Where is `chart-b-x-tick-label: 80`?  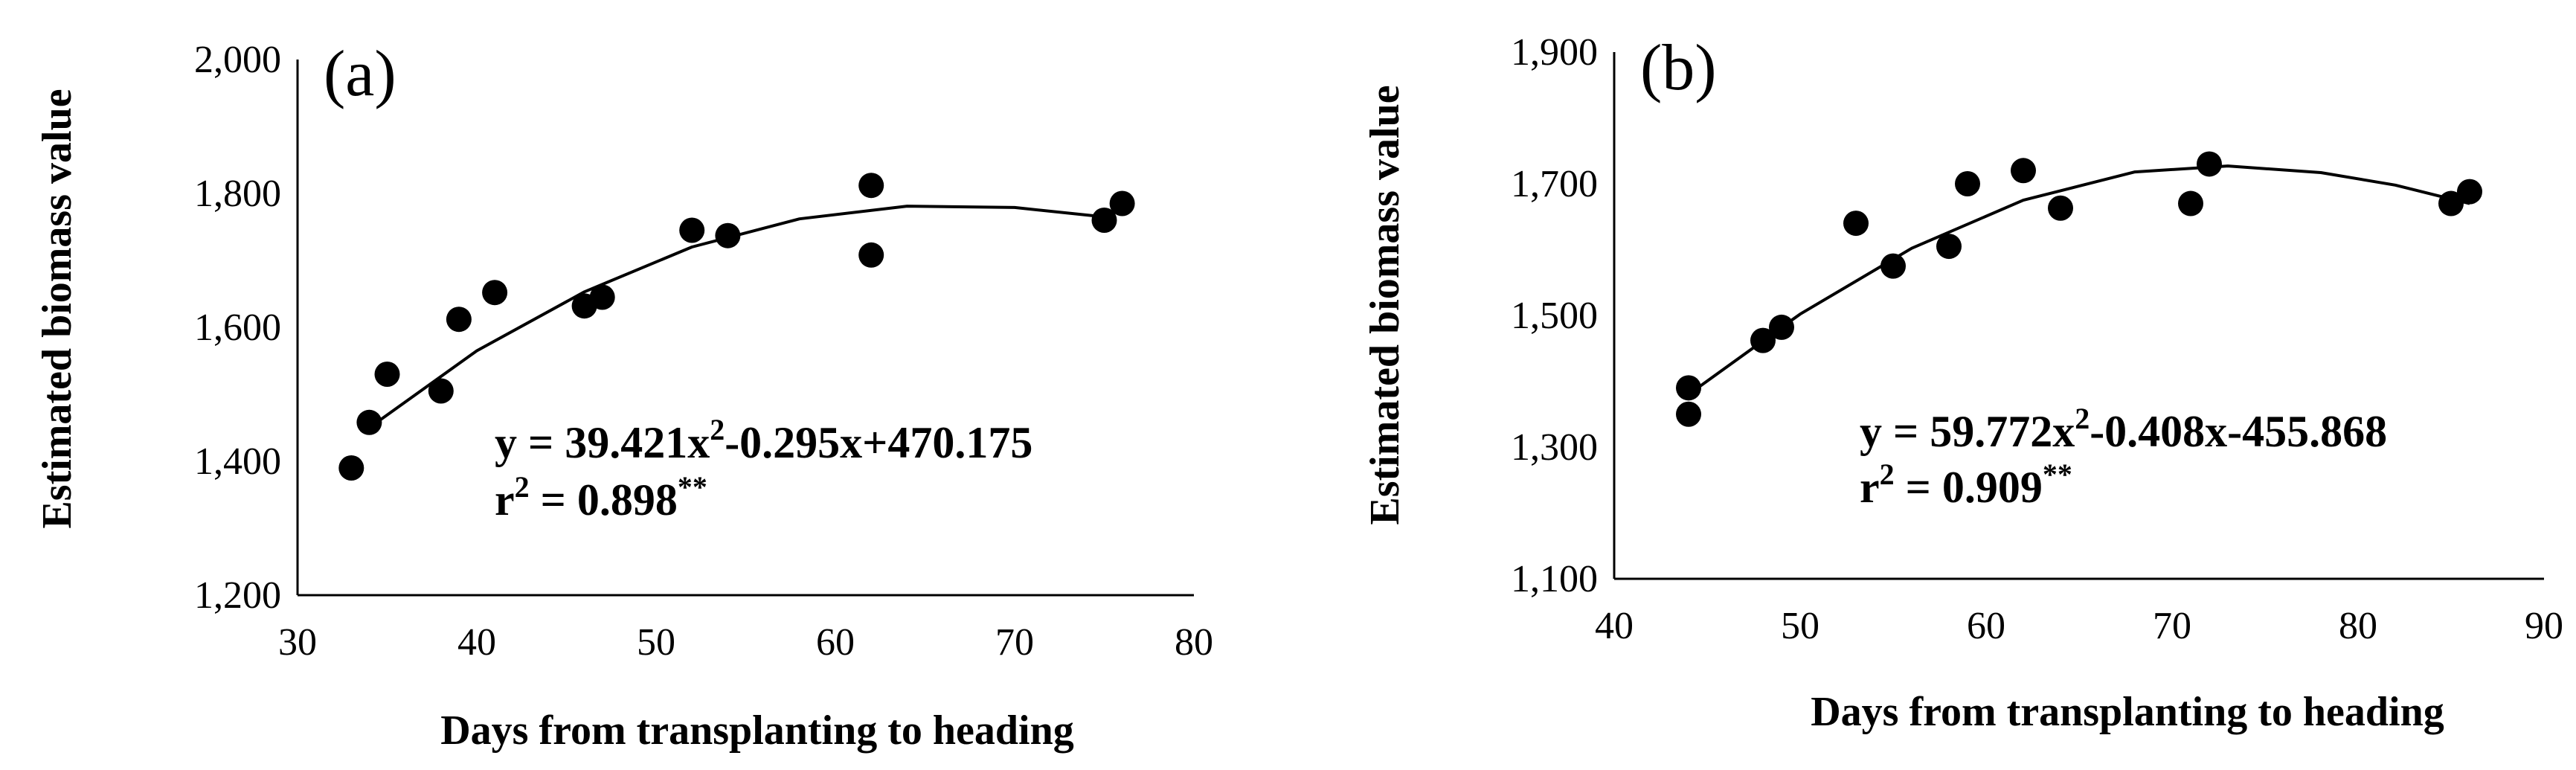 chart-b-x-tick-label: 80 is located at coordinates (2358, 626).